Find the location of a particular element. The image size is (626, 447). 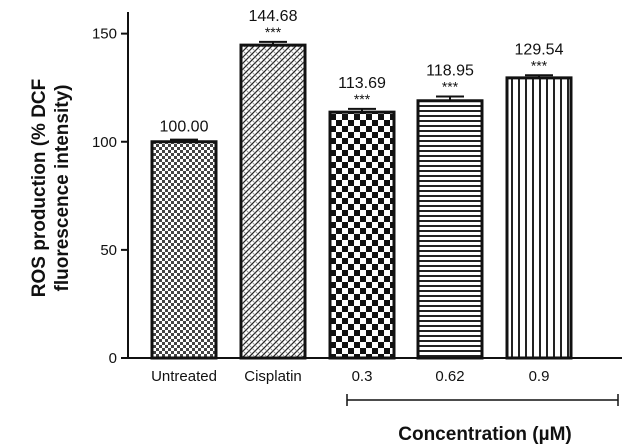

x-axis-title: Concentration (µM) is located at coordinates (485, 434).